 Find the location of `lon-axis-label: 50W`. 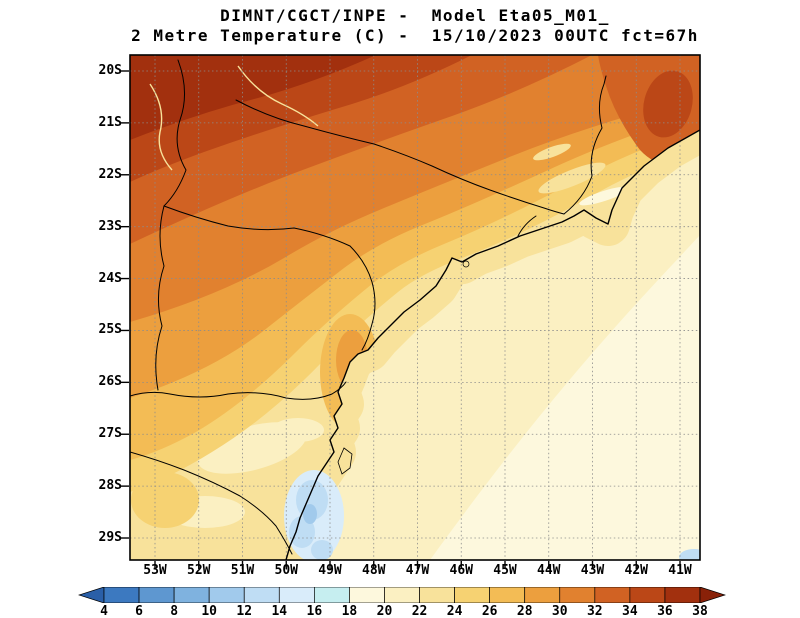

lon-axis-label: 50W is located at coordinates (286, 570).